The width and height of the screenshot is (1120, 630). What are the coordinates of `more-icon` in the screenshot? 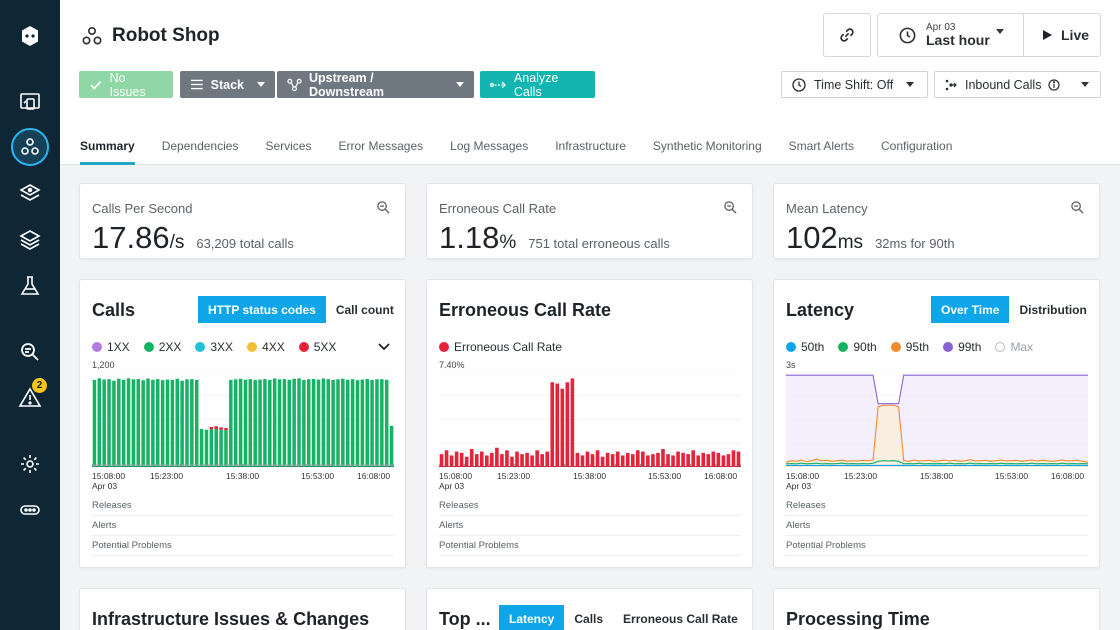 It's located at (30, 510).